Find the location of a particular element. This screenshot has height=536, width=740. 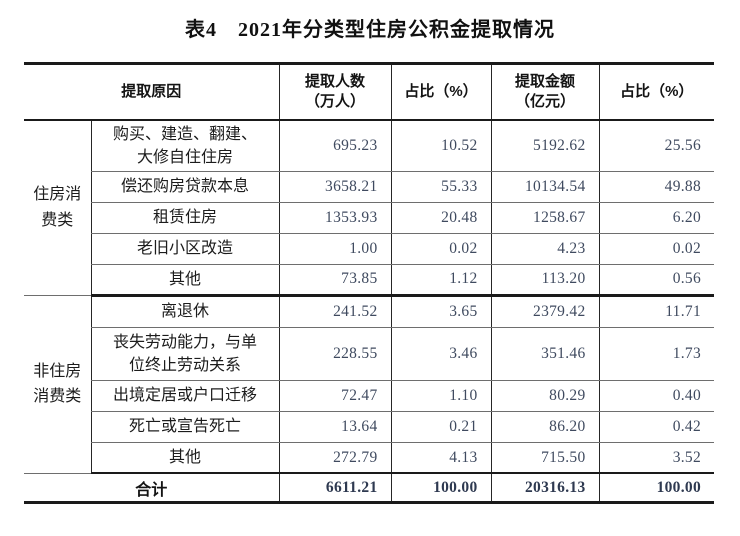

total-label: 合计 is located at coordinates (151, 490).